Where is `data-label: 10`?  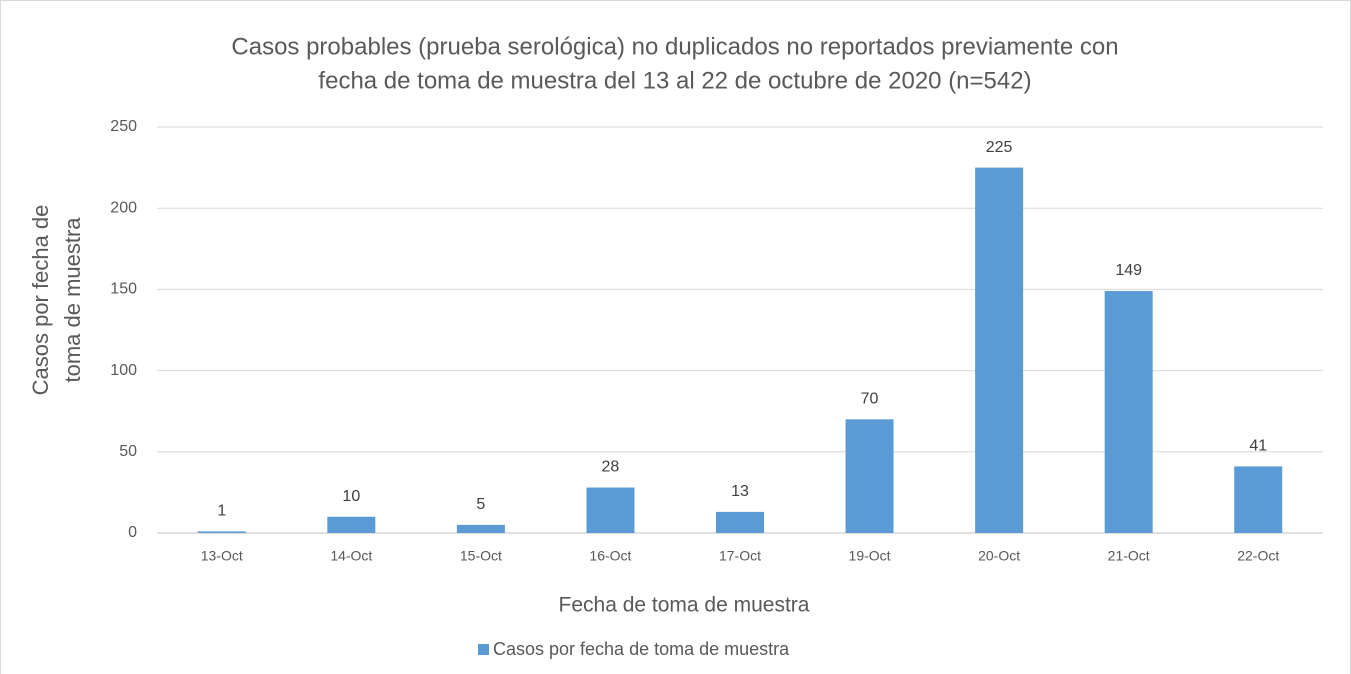 data-label: 10 is located at coordinates (351, 496).